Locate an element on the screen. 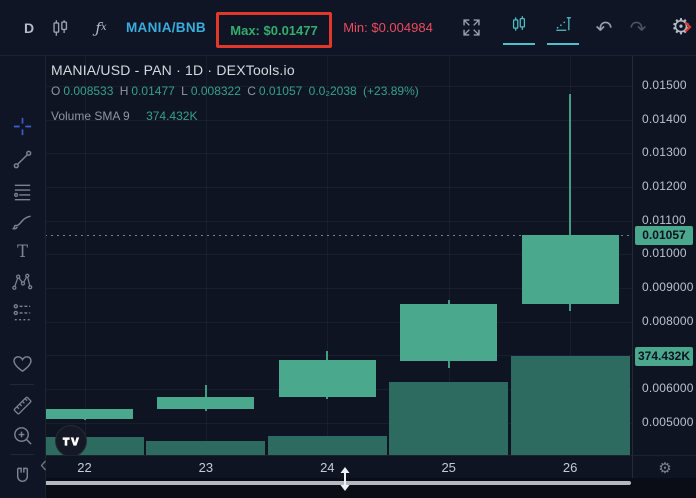 The width and height of the screenshot is (696, 498). price-tick-label: 0.01300 is located at coordinates (664, 152).